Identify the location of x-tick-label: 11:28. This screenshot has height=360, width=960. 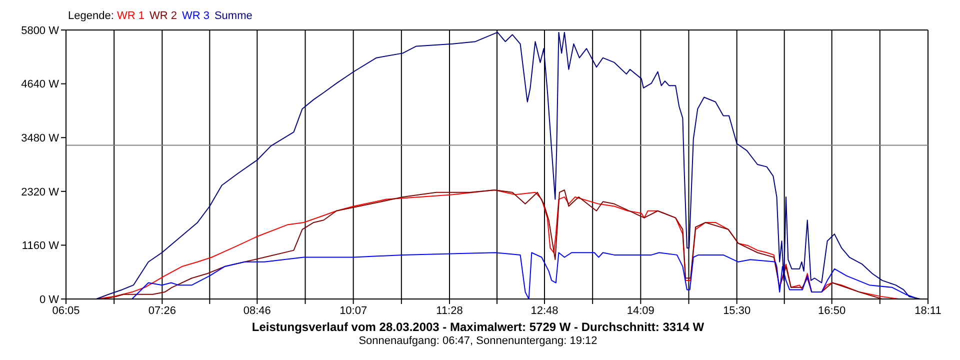
(449, 310).